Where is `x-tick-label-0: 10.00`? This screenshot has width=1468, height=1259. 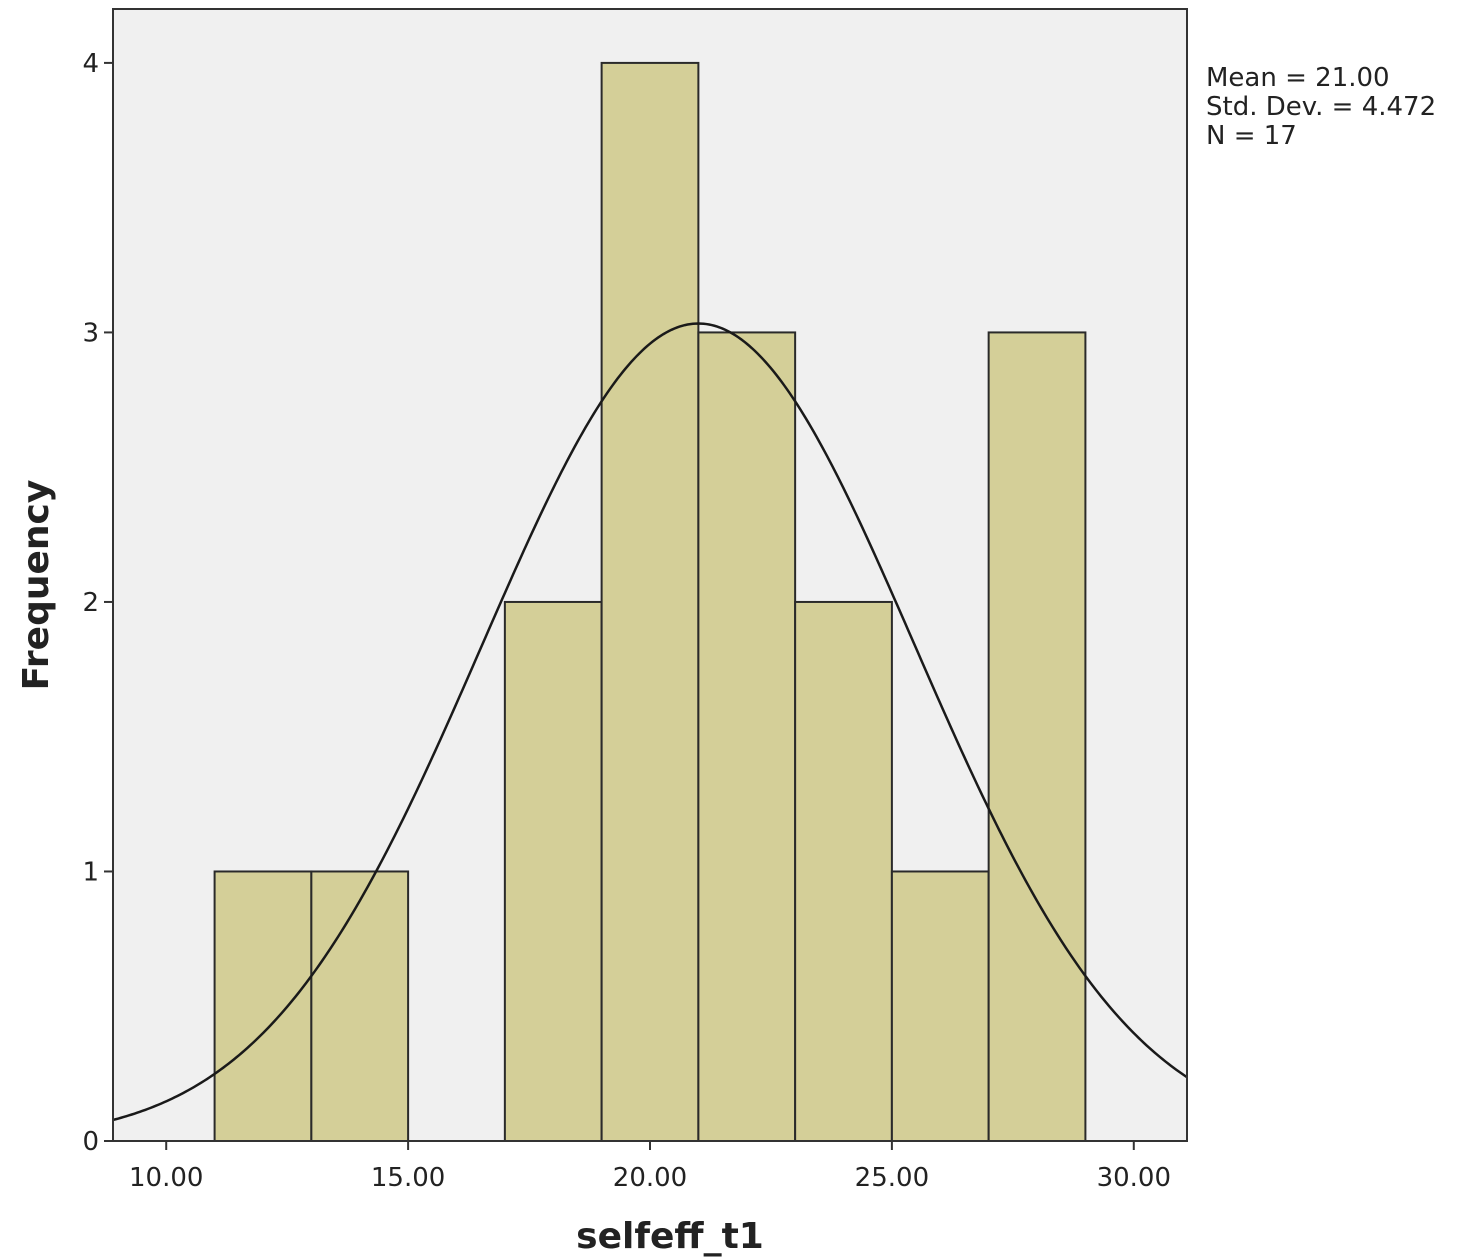
x-tick-label-0: 10.00 is located at coordinates (166, 1178).